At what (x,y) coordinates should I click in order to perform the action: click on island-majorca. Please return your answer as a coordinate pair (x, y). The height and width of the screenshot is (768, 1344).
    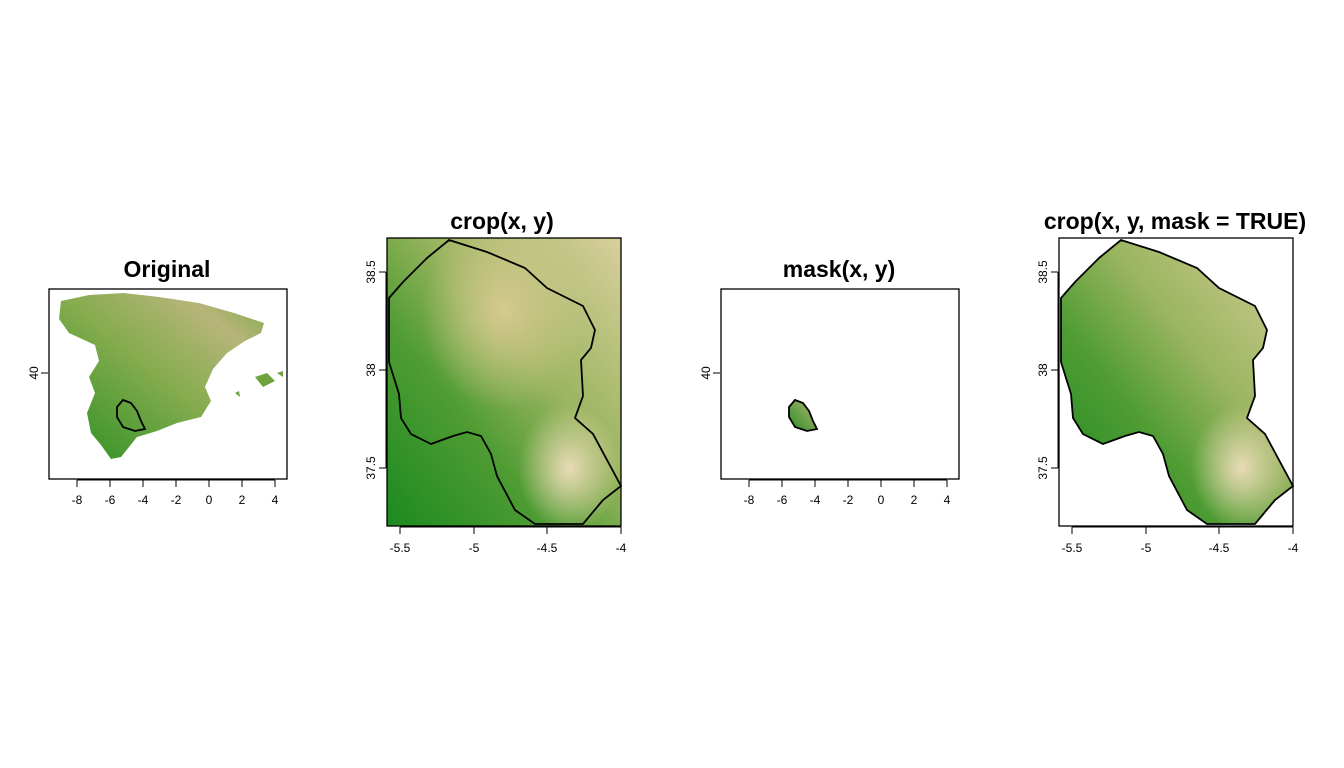
    Looking at the image, I should click on (265, 380).